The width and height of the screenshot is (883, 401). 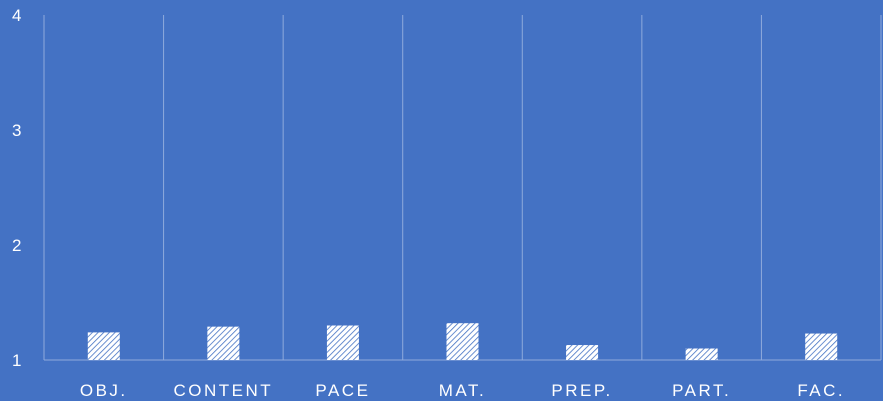 What do you see at coordinates (223, 343) in the screenshot?
I see `bar-content` at bounding box center [223, 343].